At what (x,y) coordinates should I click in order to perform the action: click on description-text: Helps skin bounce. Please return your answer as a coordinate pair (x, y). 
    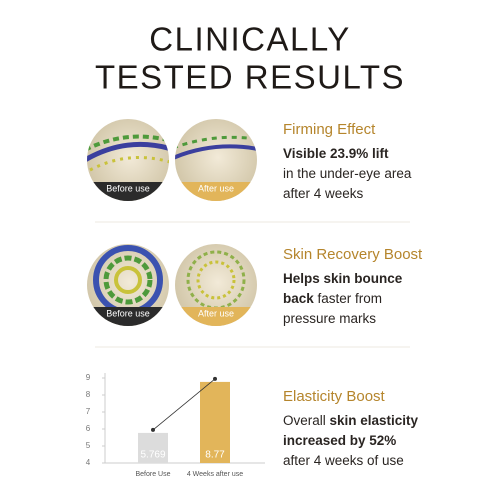
    Looking at the image, I should click on (343, 278).